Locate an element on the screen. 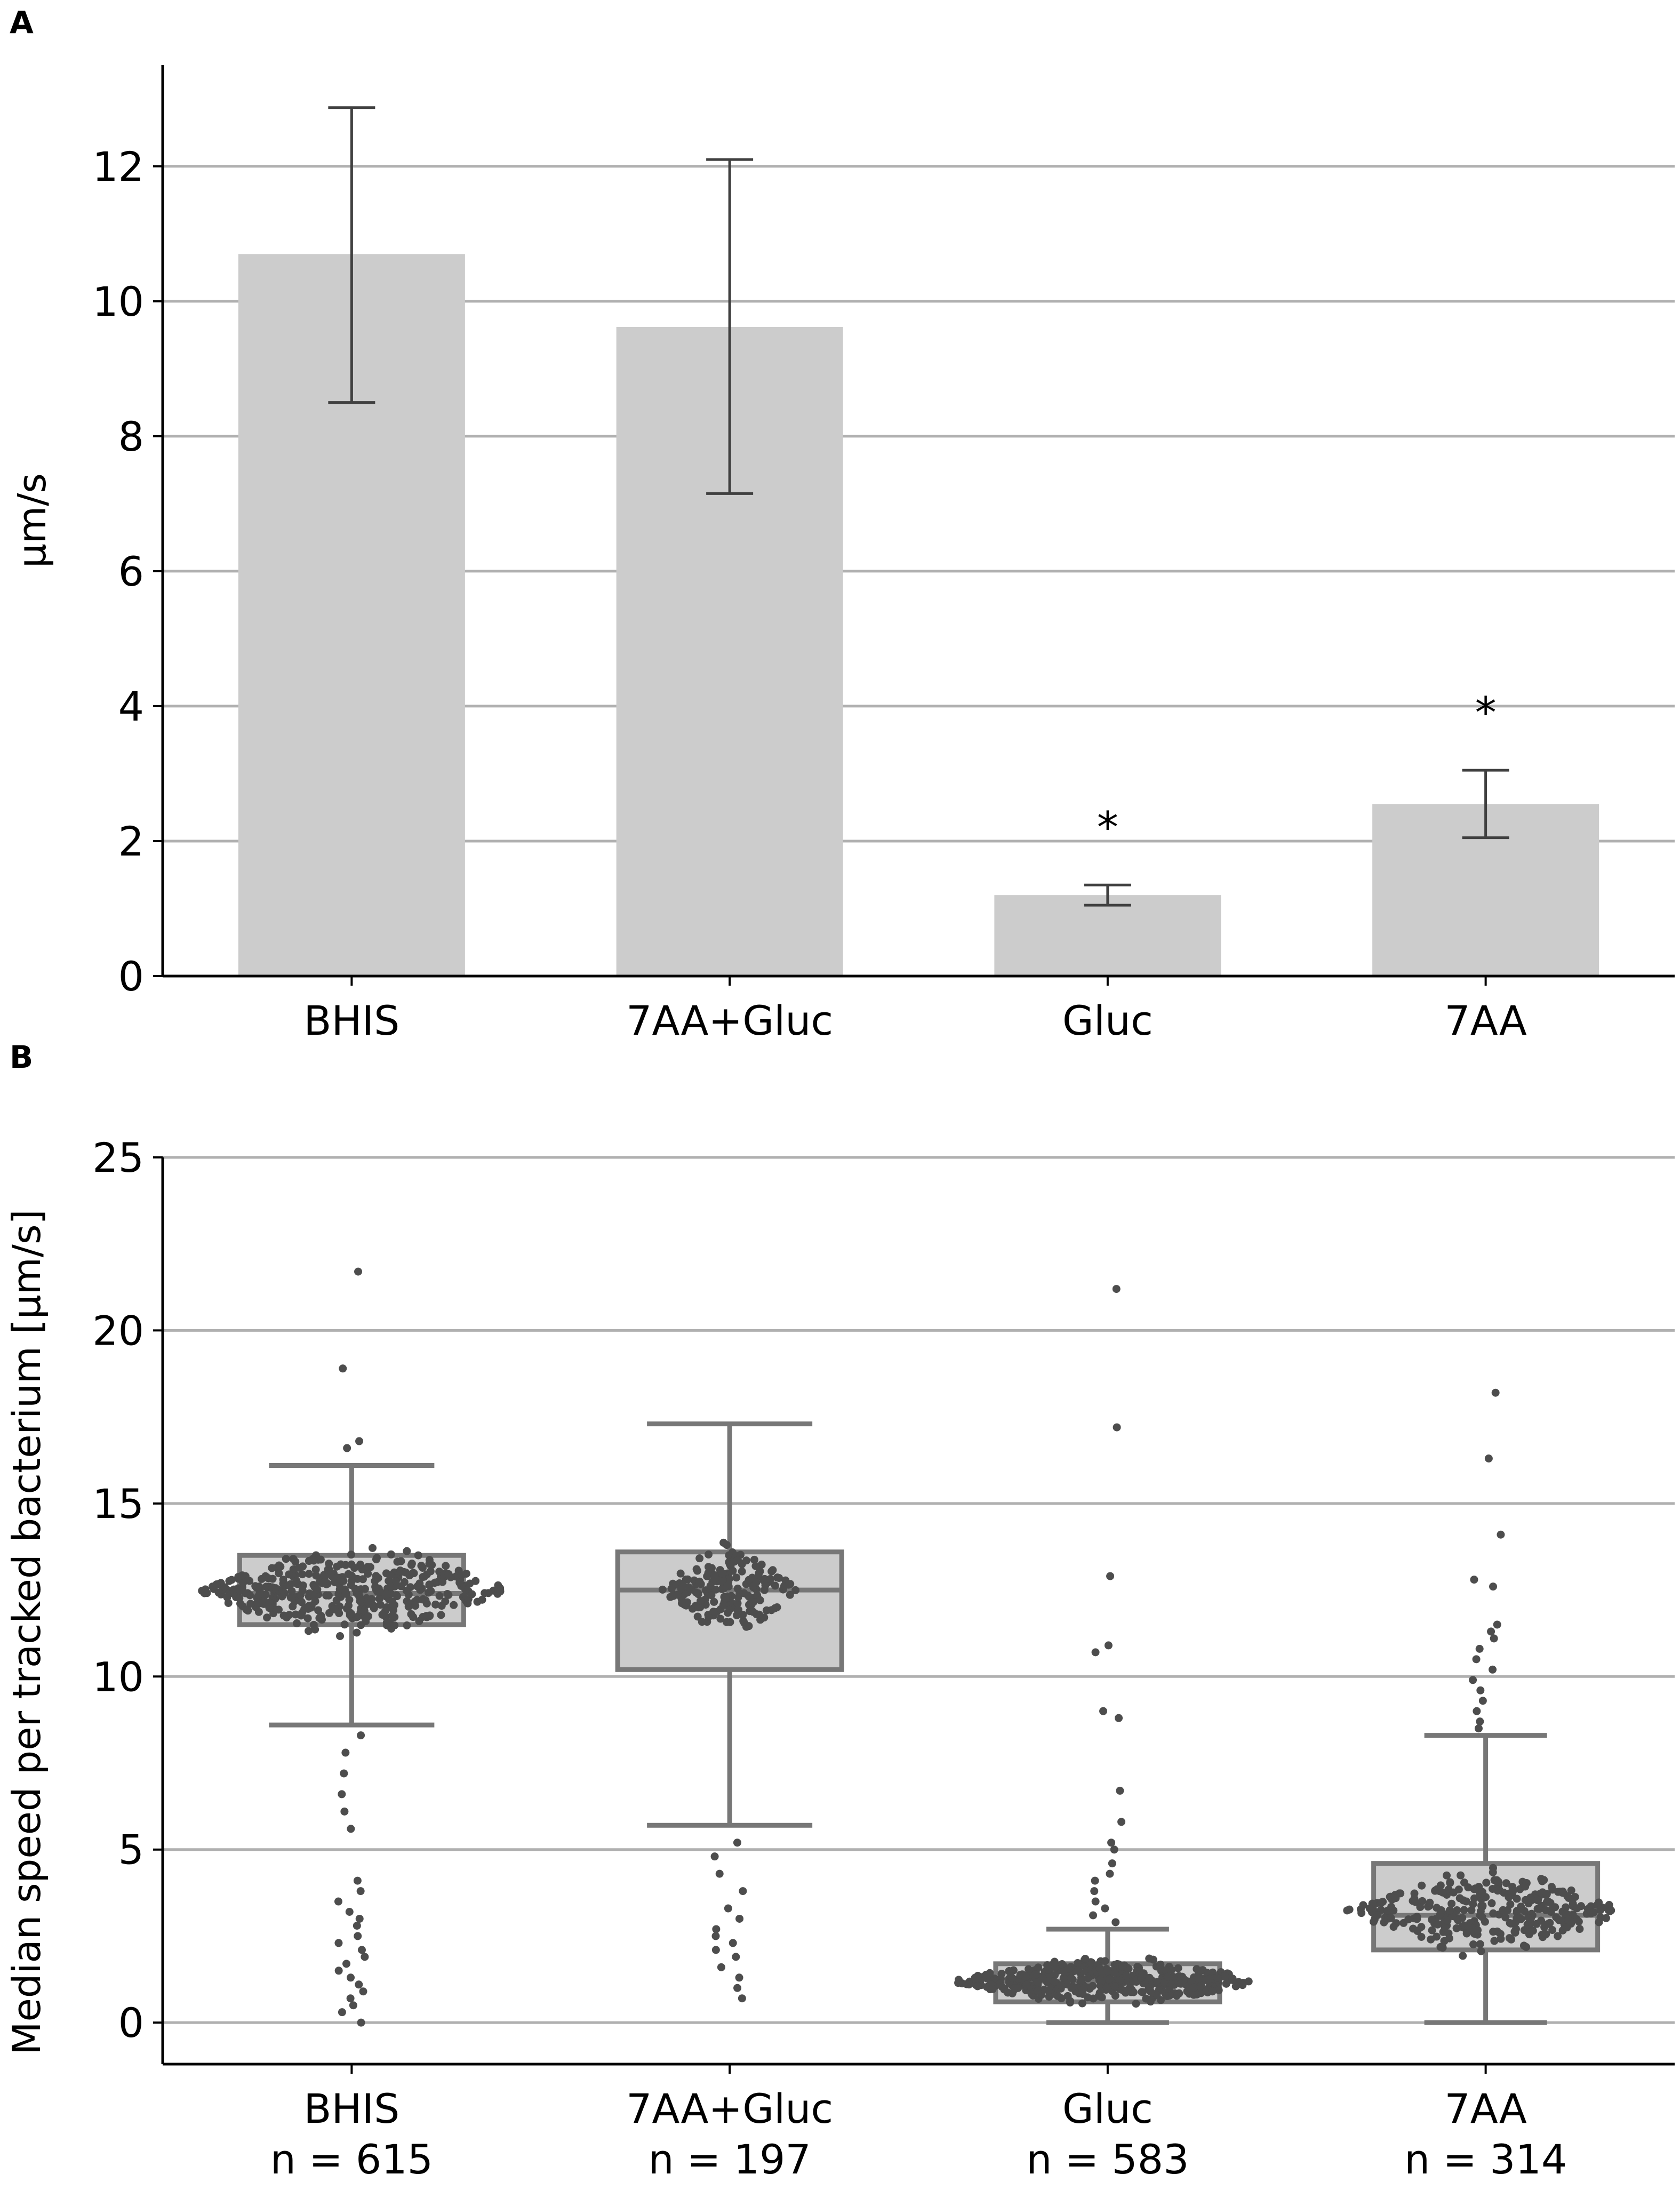  y-tick-label-a-0: 0 is located at coordinates (131, 976).